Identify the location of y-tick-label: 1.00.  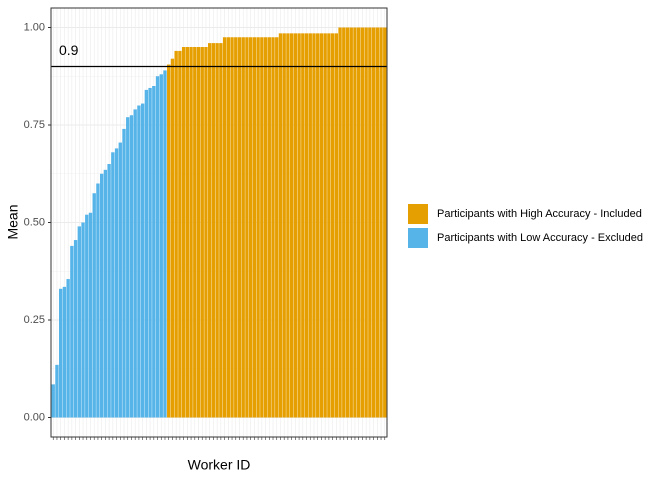
(34, 27).